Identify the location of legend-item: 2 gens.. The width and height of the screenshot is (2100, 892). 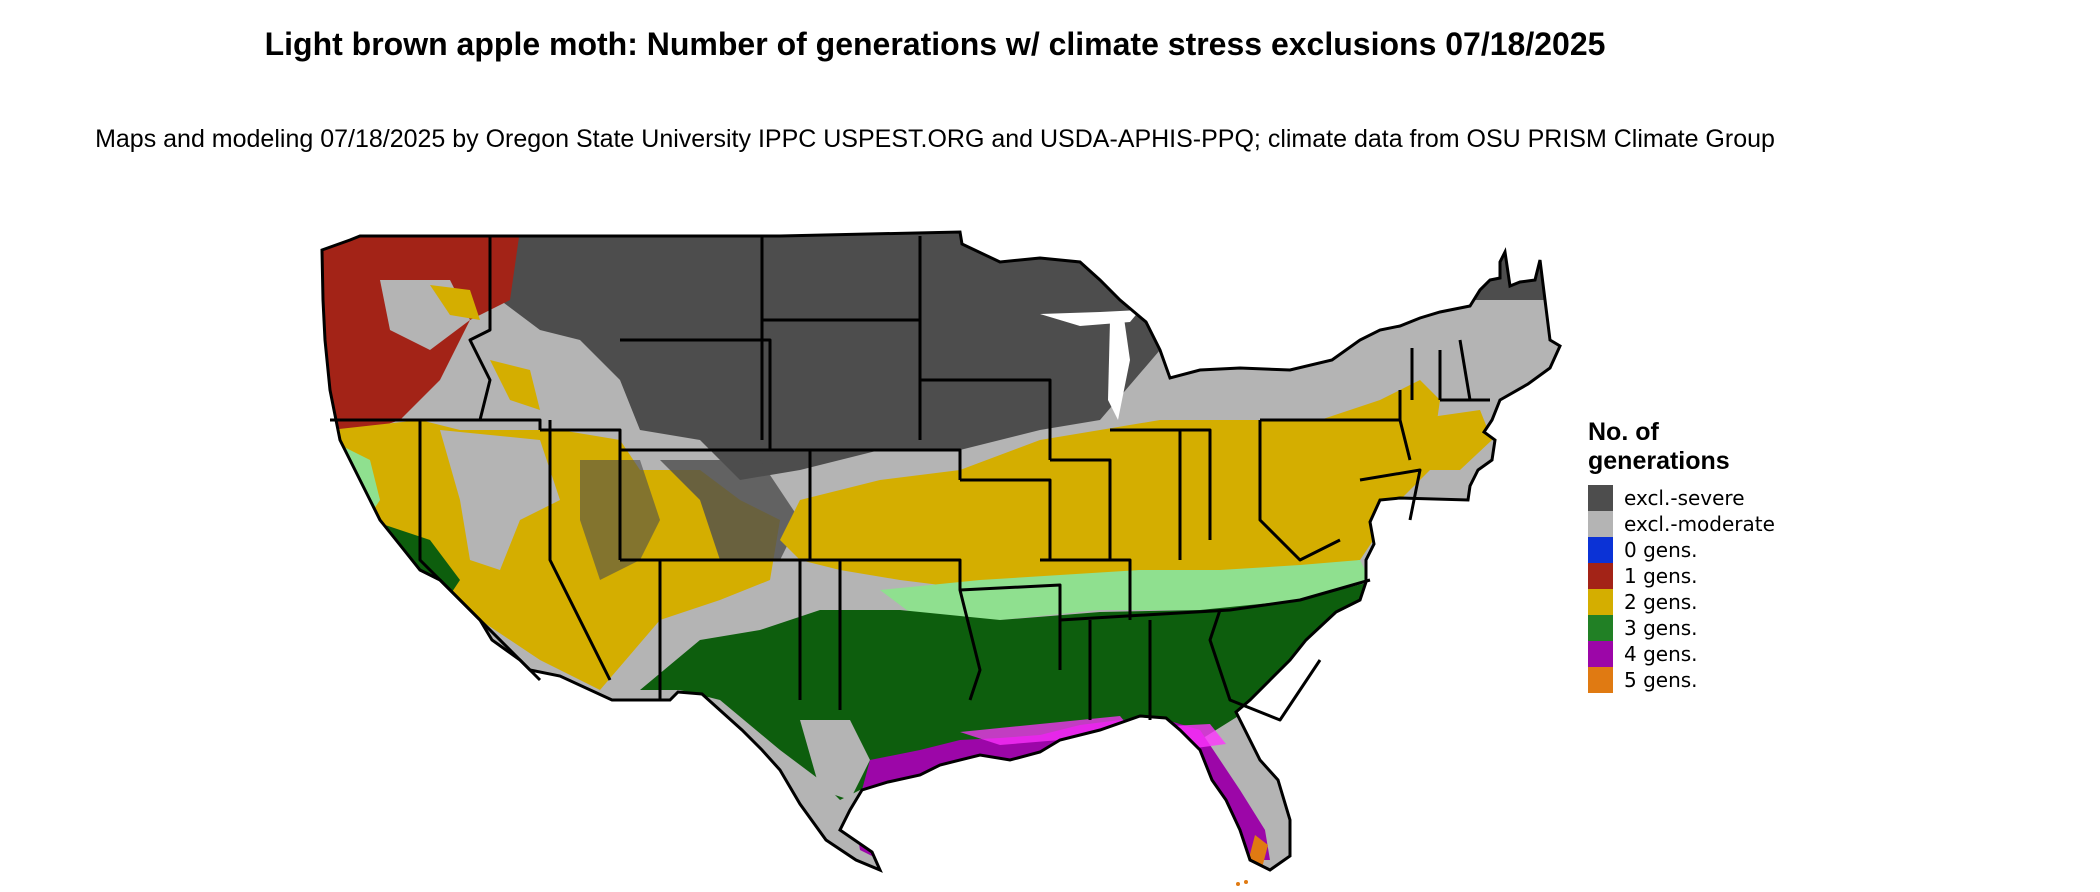
(1681, 602).